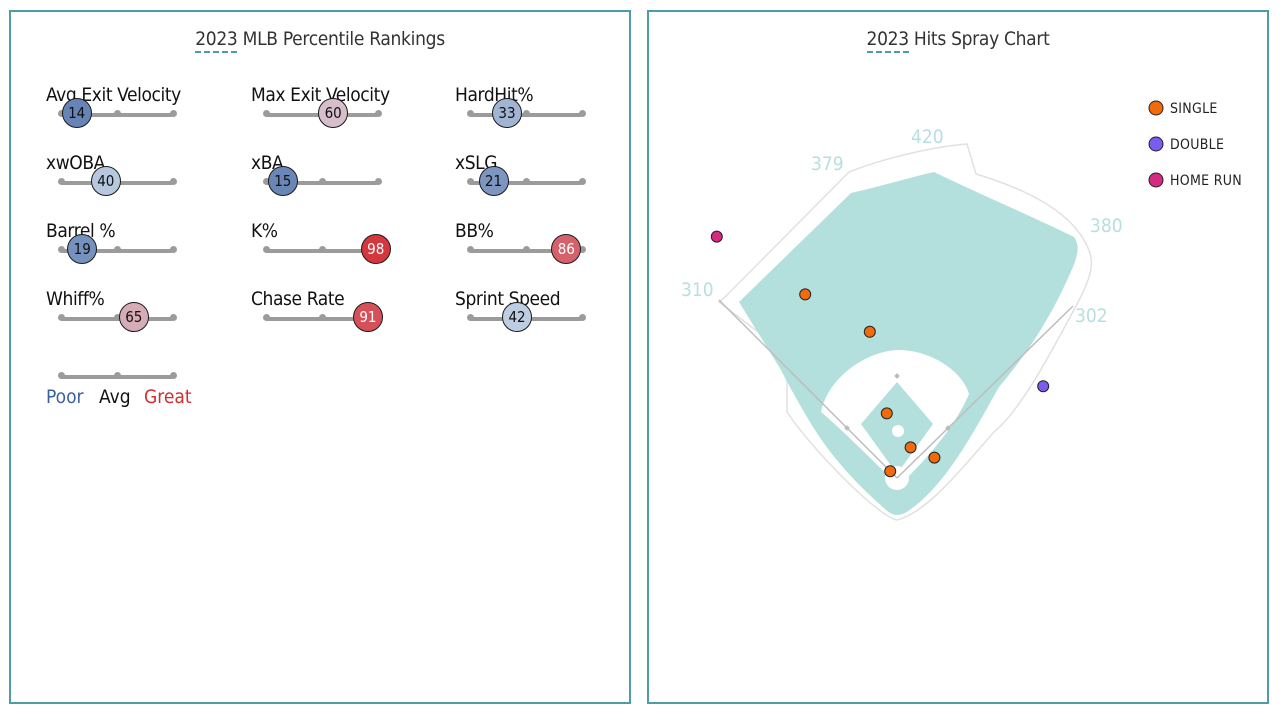 The width and height of the screenshot is (1280, 721). I want to click on hit-point-double, so click(1043, 386).